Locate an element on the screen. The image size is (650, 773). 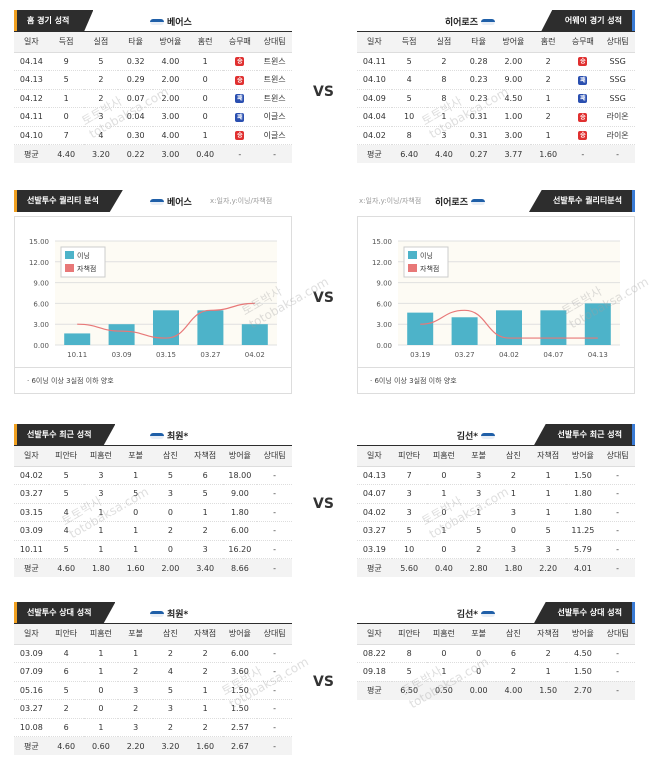
table-cell: 1.50 is located at coordinates (240, 690).